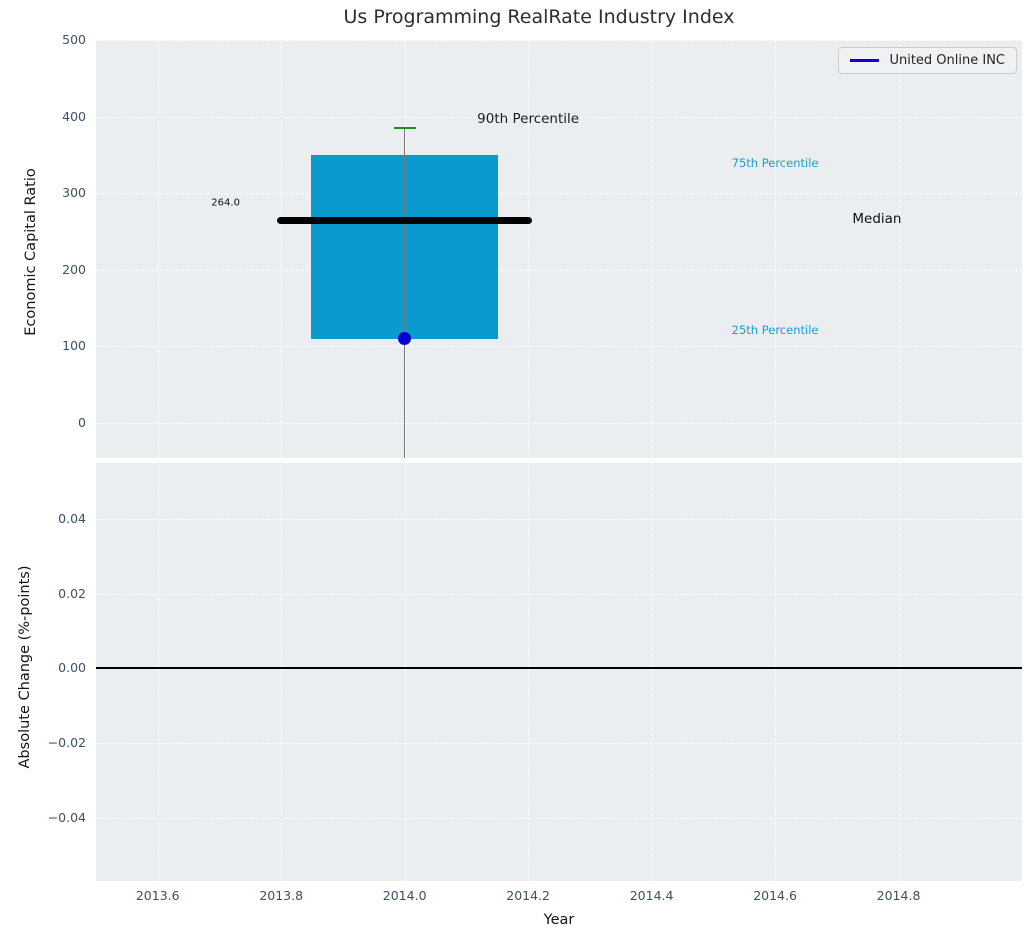  What do you see at coordinates (74, 346) in the screenshot?
I see `y-tick-label-top: 100` at bounding box center [74, 346].